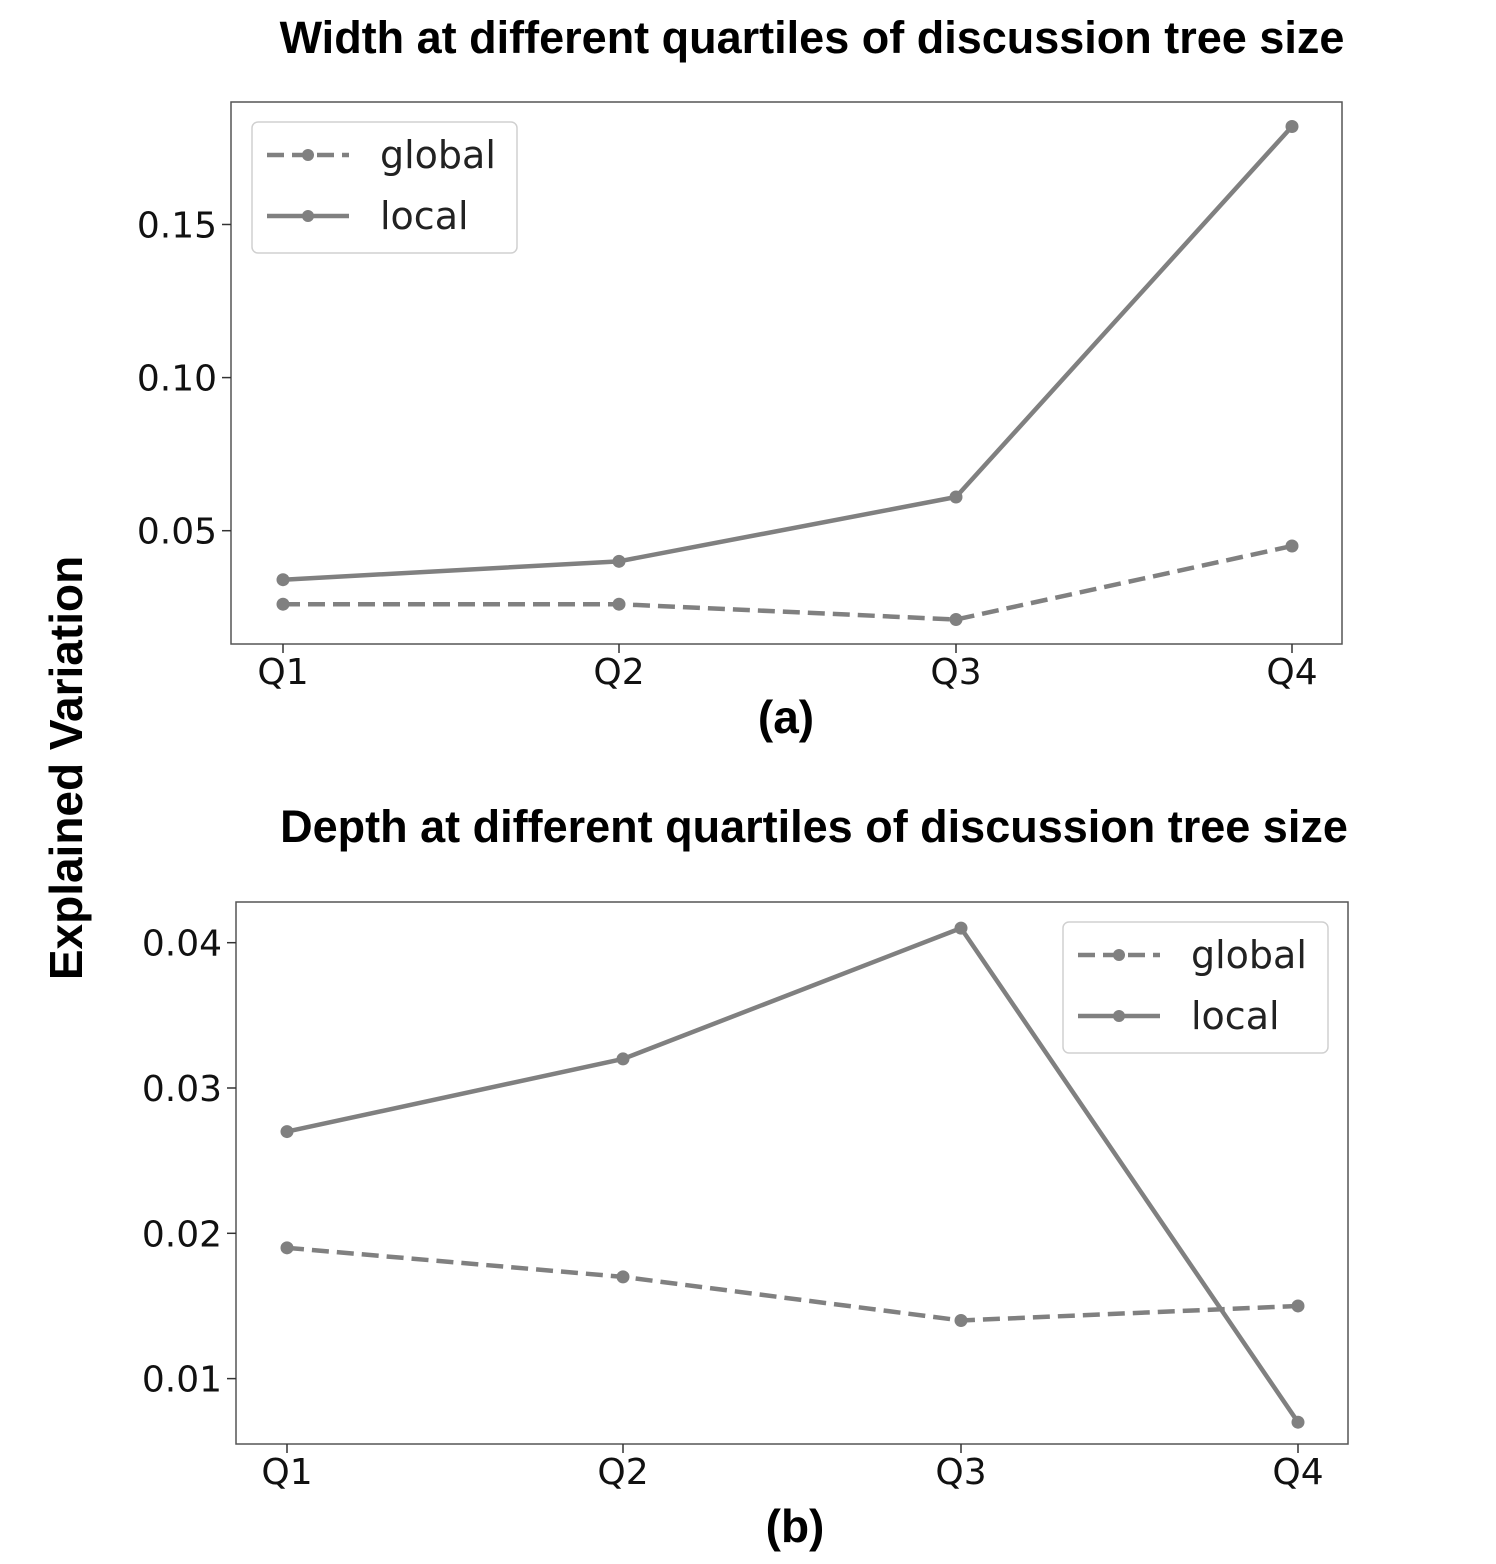  What do you see at coordinates (177, 532) in the screenshot?
I see `y-tick-label: 0.05` at bounding box center [177, 532].